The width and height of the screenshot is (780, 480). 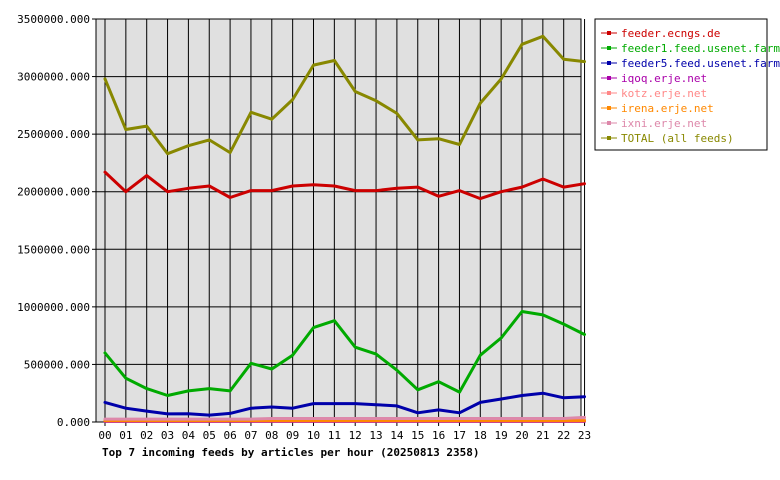 I want to click on x-tick-label: 21, so click(x=542, y=435).